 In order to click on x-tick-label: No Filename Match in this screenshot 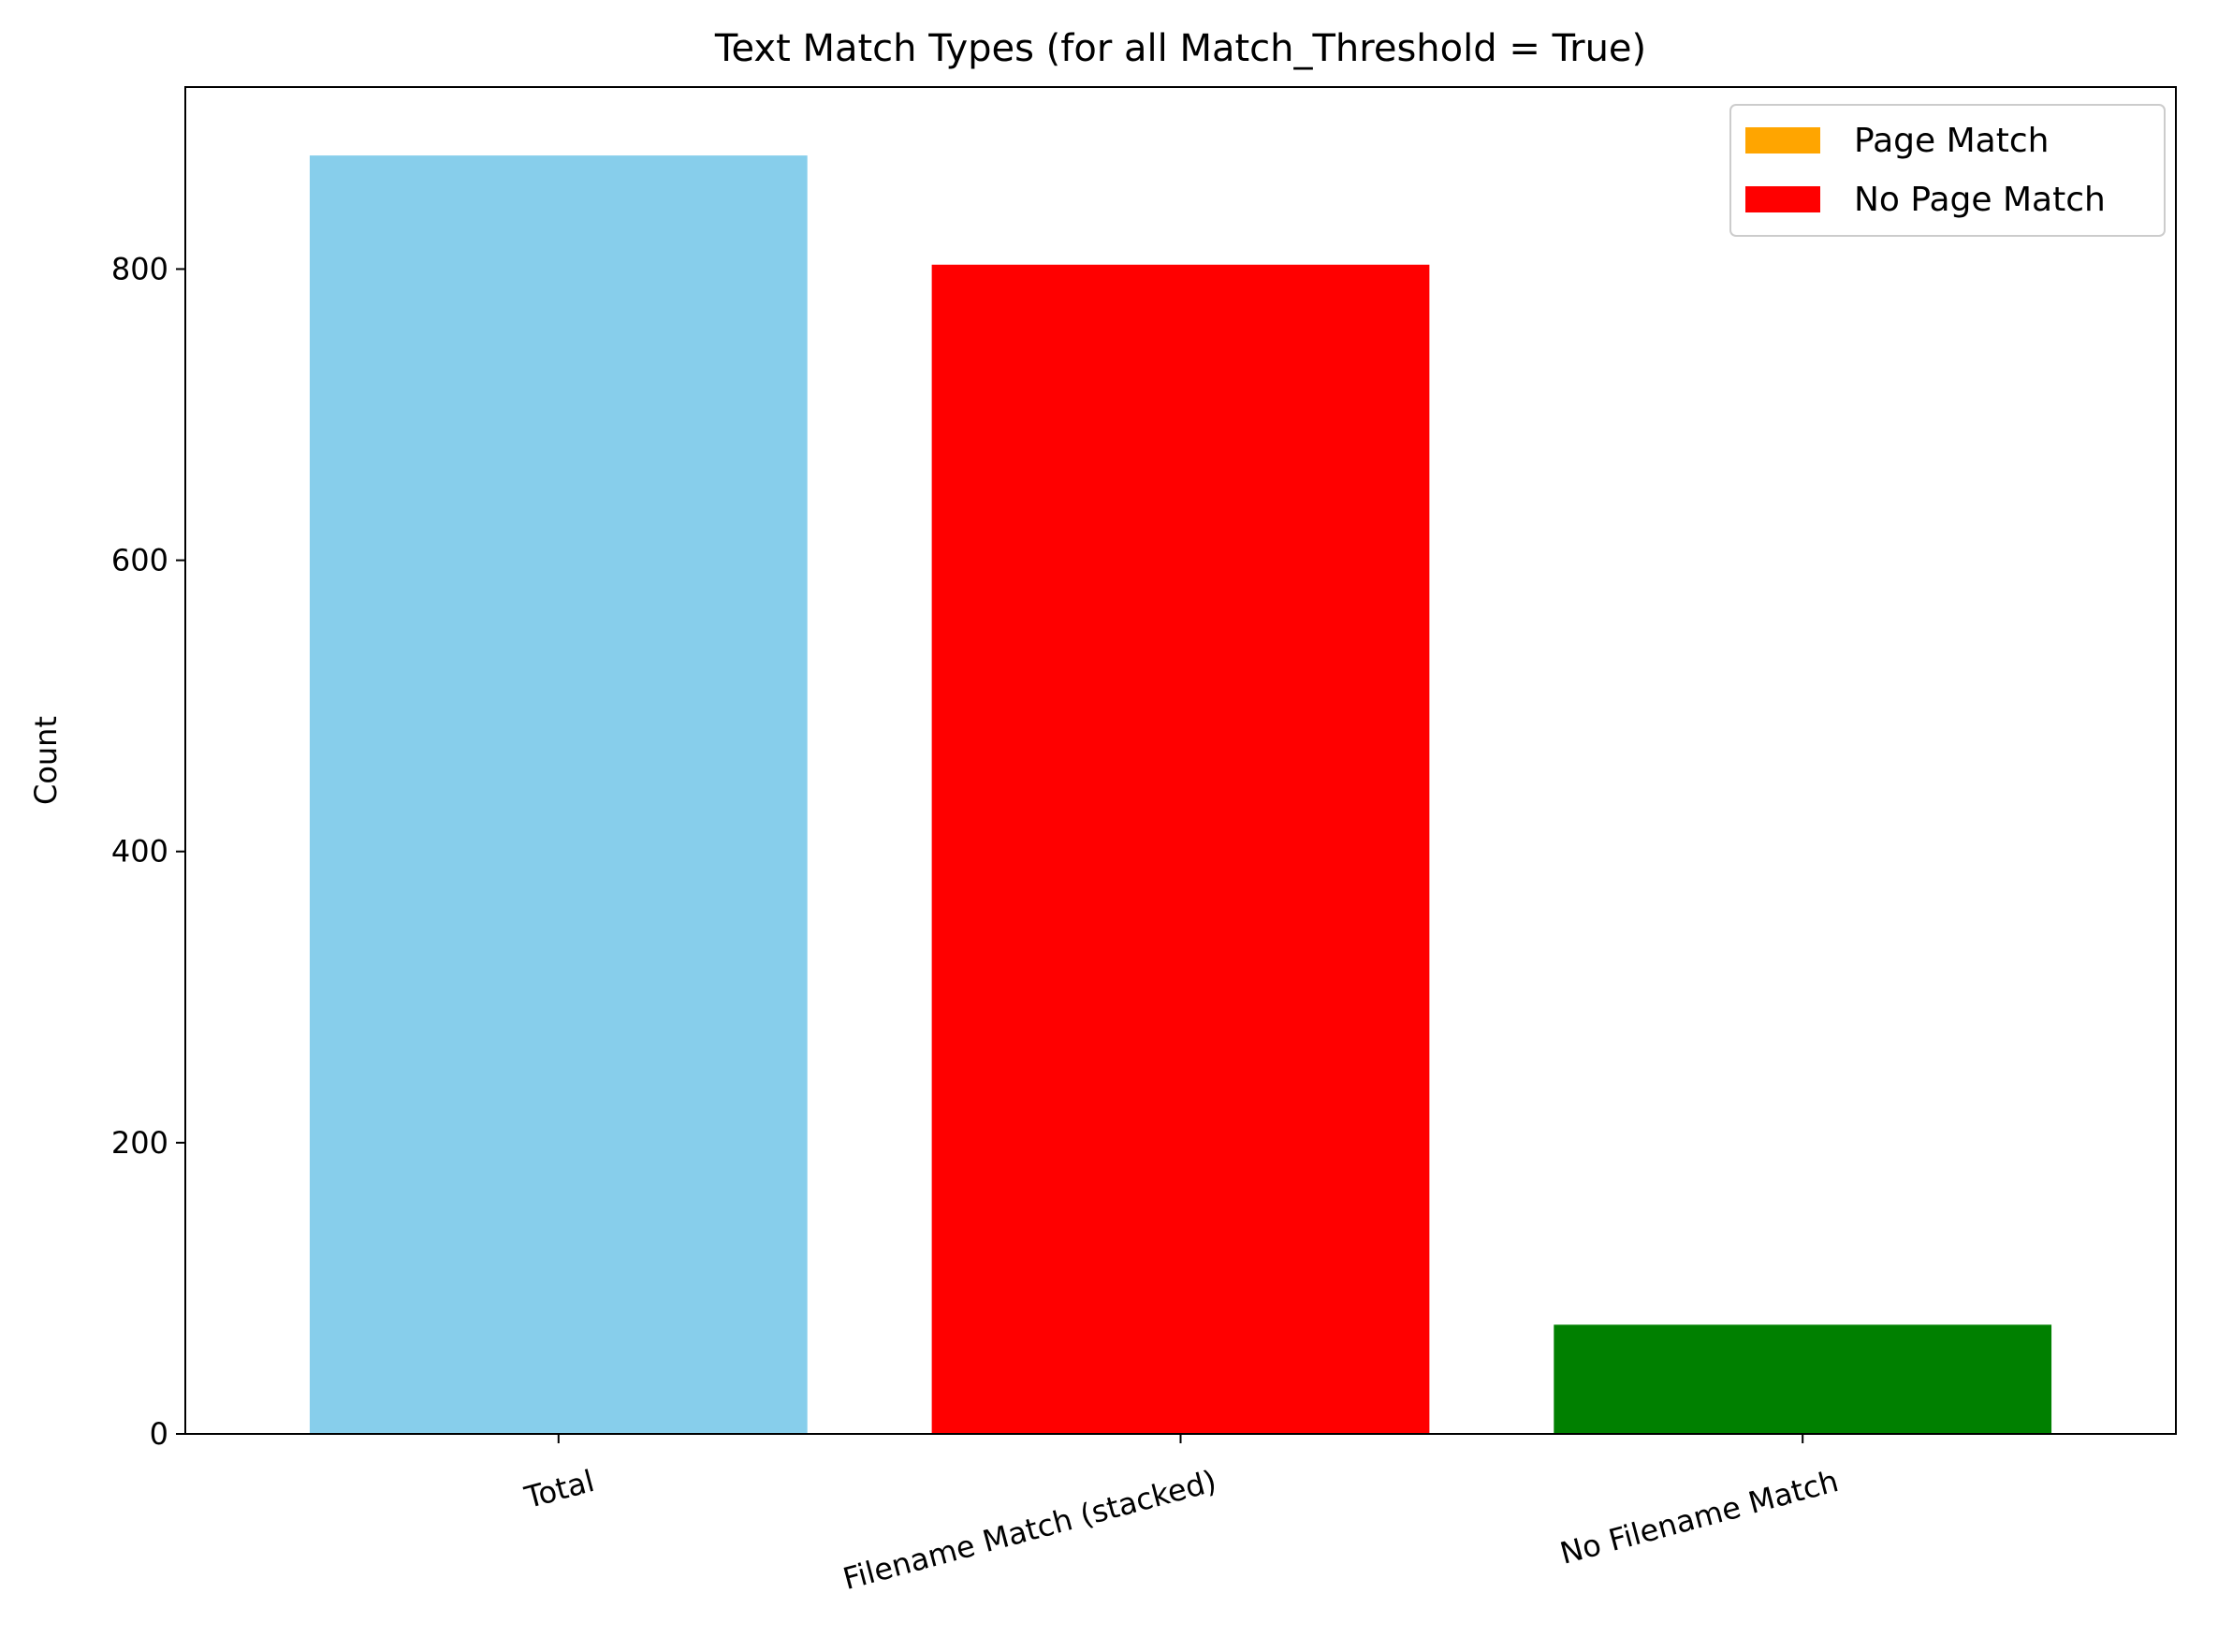, I will do `click(1699, 1518)`.